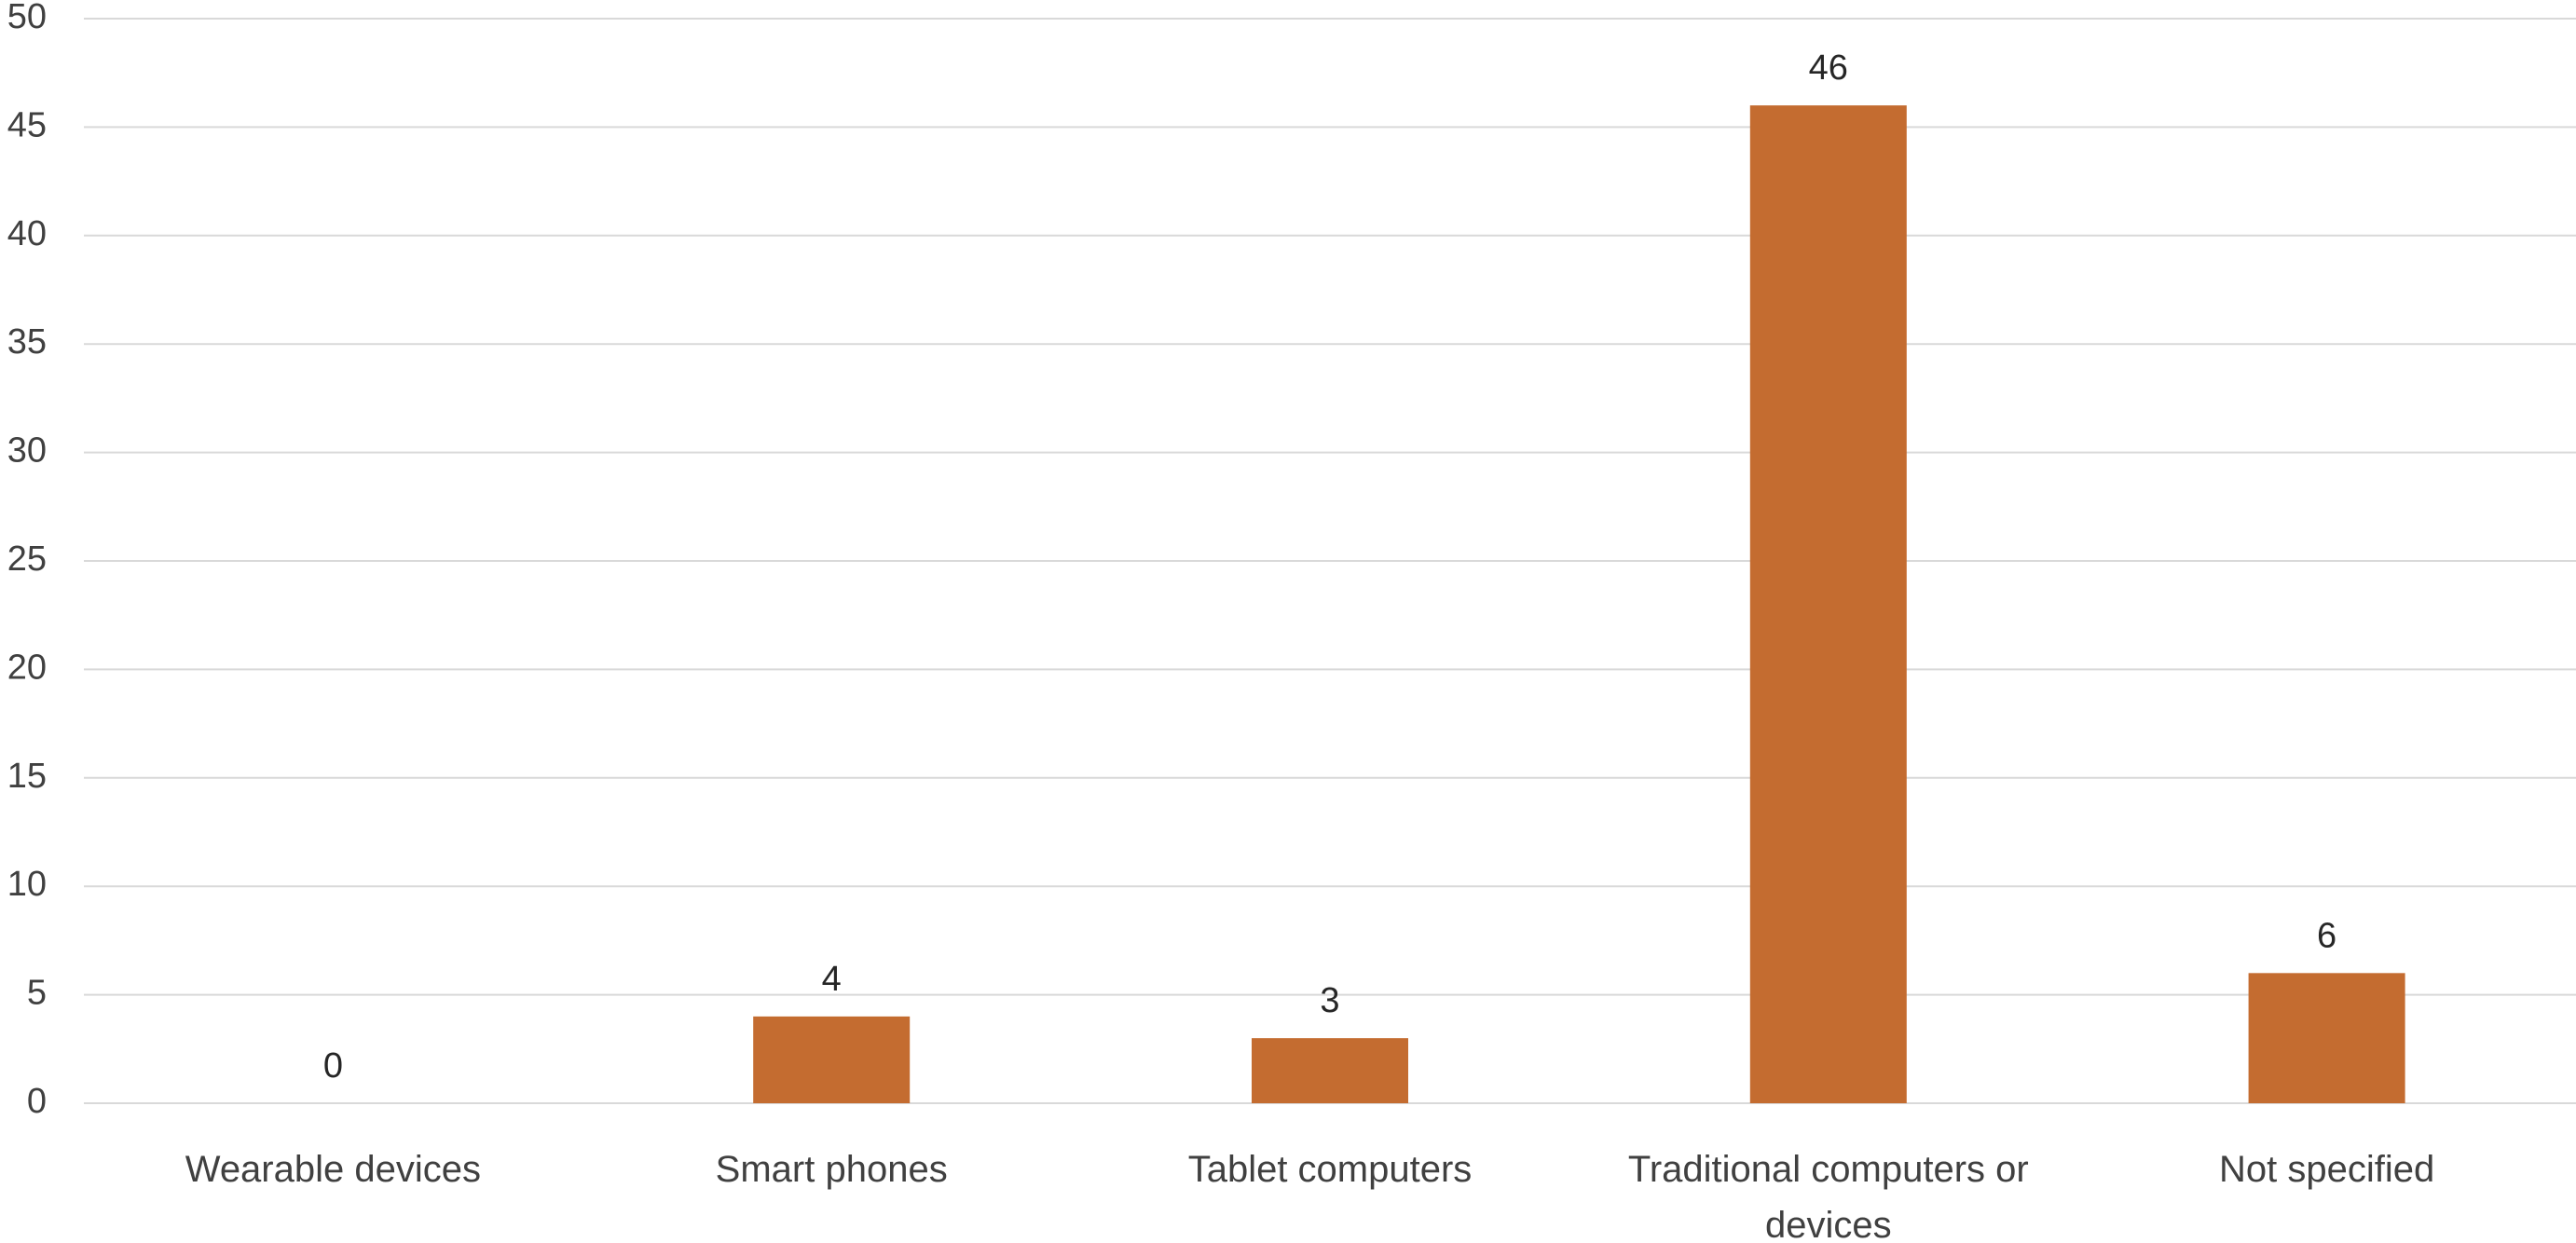 The height and width of the screenshot is (1243, 2576). What do you see at coordinates (37, 1101) in the screenshot?
I see `y-tick-label: 0` at bounding box center [37, 1101].